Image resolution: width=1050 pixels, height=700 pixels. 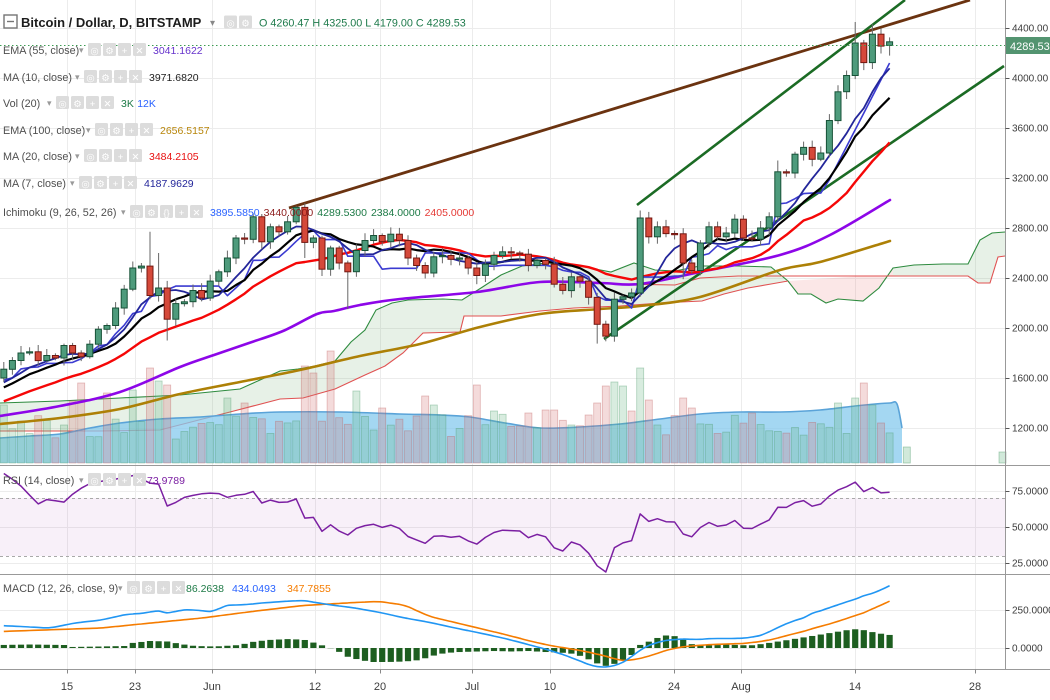 What do you see at coordinates (362, 24) in the screenshot?
I see `svg-text:O 4260.47 H 4325.00 L 4179.00: O 4260.47 H 4325.00 L 4179.00 C 4289.53` at bounding box center [362, 24].